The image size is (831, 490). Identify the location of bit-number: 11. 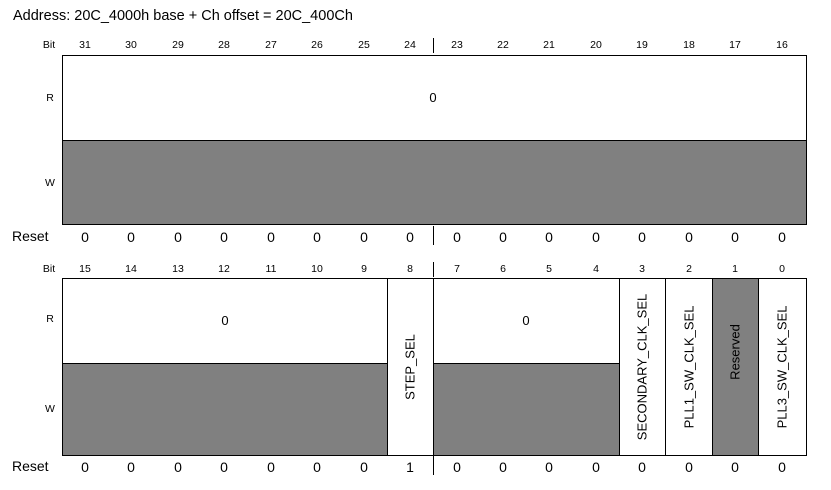
(271, 269).